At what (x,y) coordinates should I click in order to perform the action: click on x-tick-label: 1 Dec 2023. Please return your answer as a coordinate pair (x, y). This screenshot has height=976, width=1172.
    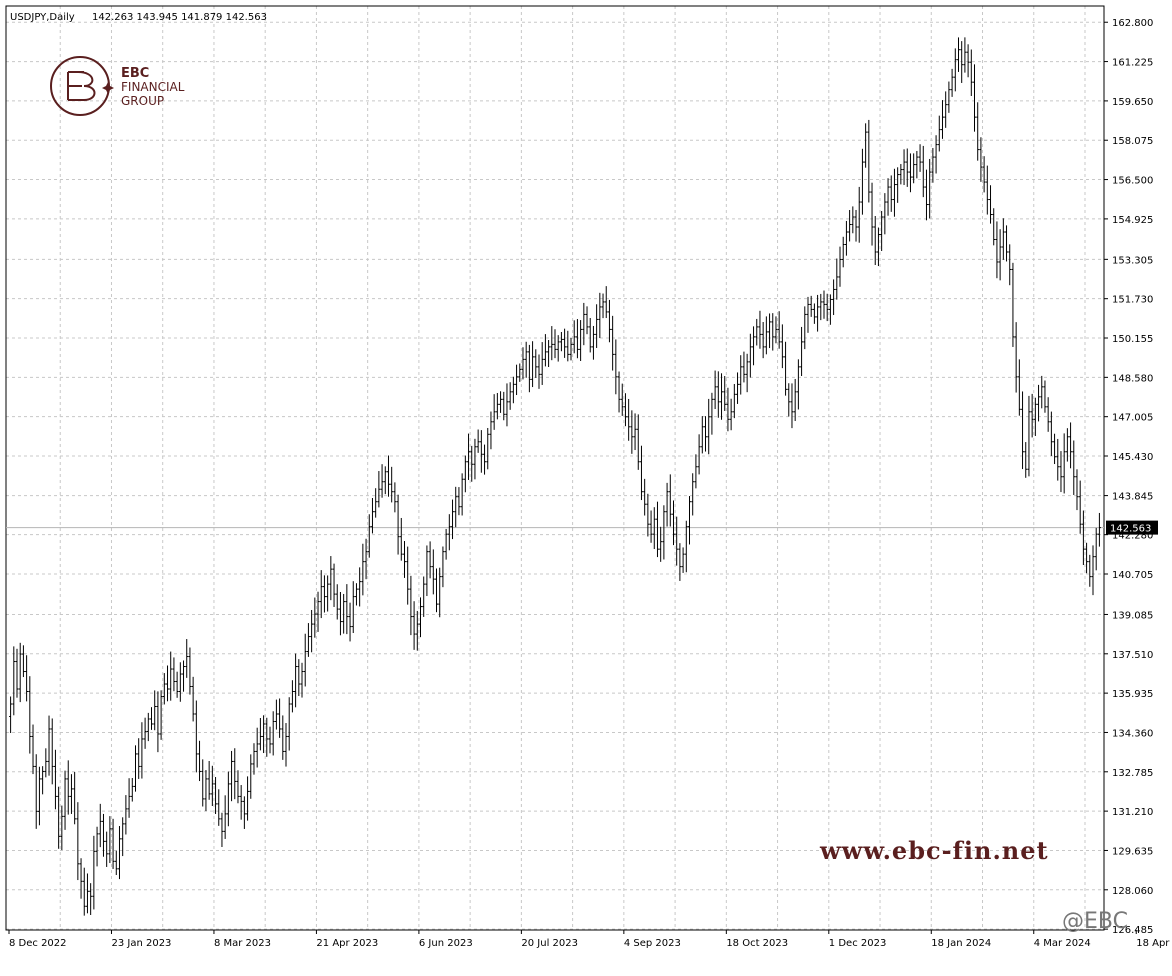
    Looking at the image, I should click on (858, 943).